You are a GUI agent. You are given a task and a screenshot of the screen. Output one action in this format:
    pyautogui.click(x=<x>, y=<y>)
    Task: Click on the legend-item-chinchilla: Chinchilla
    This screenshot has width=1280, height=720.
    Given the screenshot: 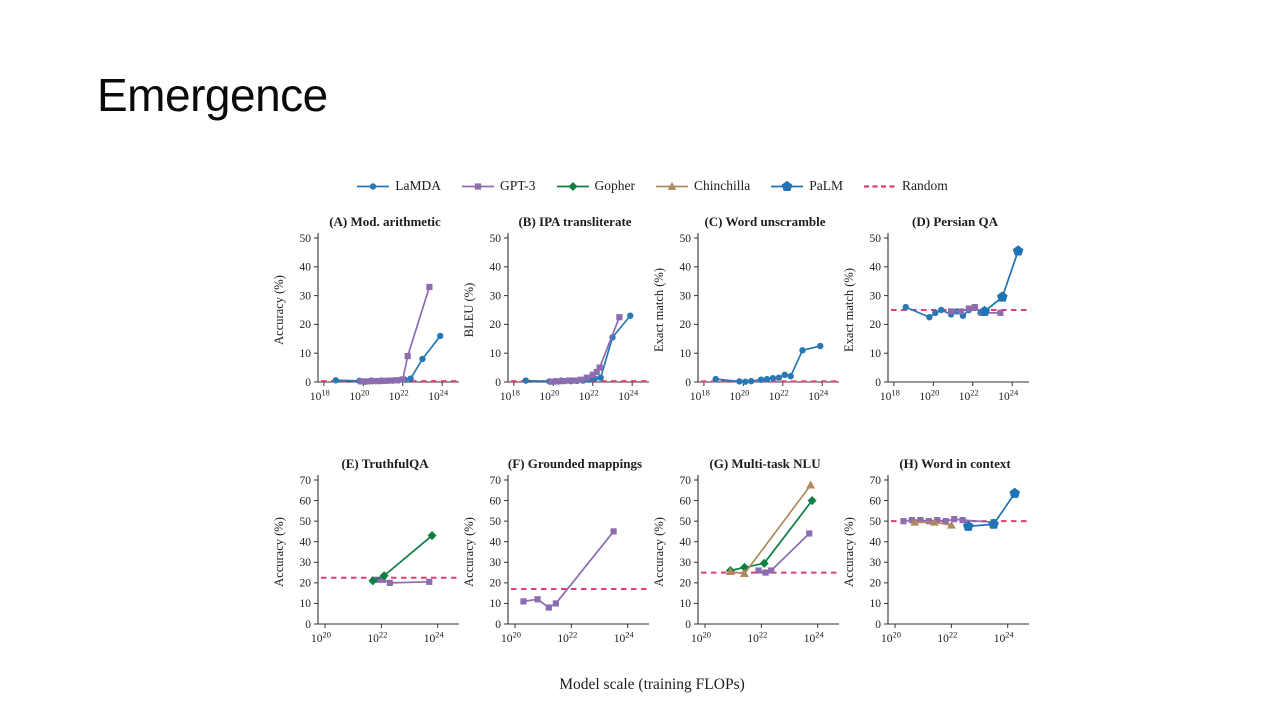 What is the action you would take?
    pyautogui.click(x=702, y=186)
    